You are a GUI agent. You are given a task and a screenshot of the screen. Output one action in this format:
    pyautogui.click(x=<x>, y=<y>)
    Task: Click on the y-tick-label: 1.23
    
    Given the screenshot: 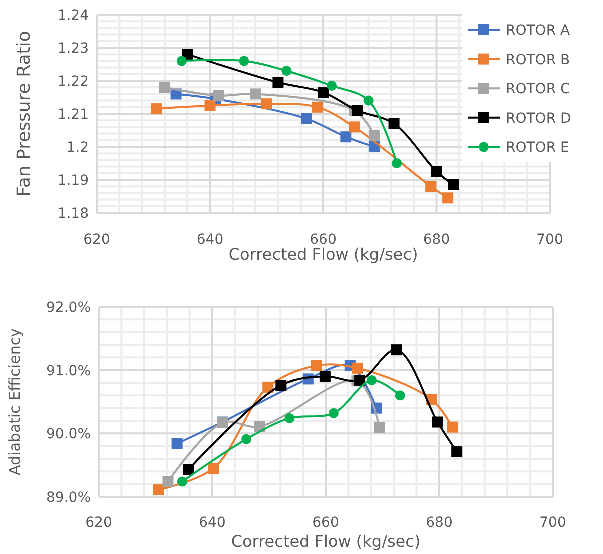 What is the action you would take?
    pyautogui.click(x=73, y=49)
    